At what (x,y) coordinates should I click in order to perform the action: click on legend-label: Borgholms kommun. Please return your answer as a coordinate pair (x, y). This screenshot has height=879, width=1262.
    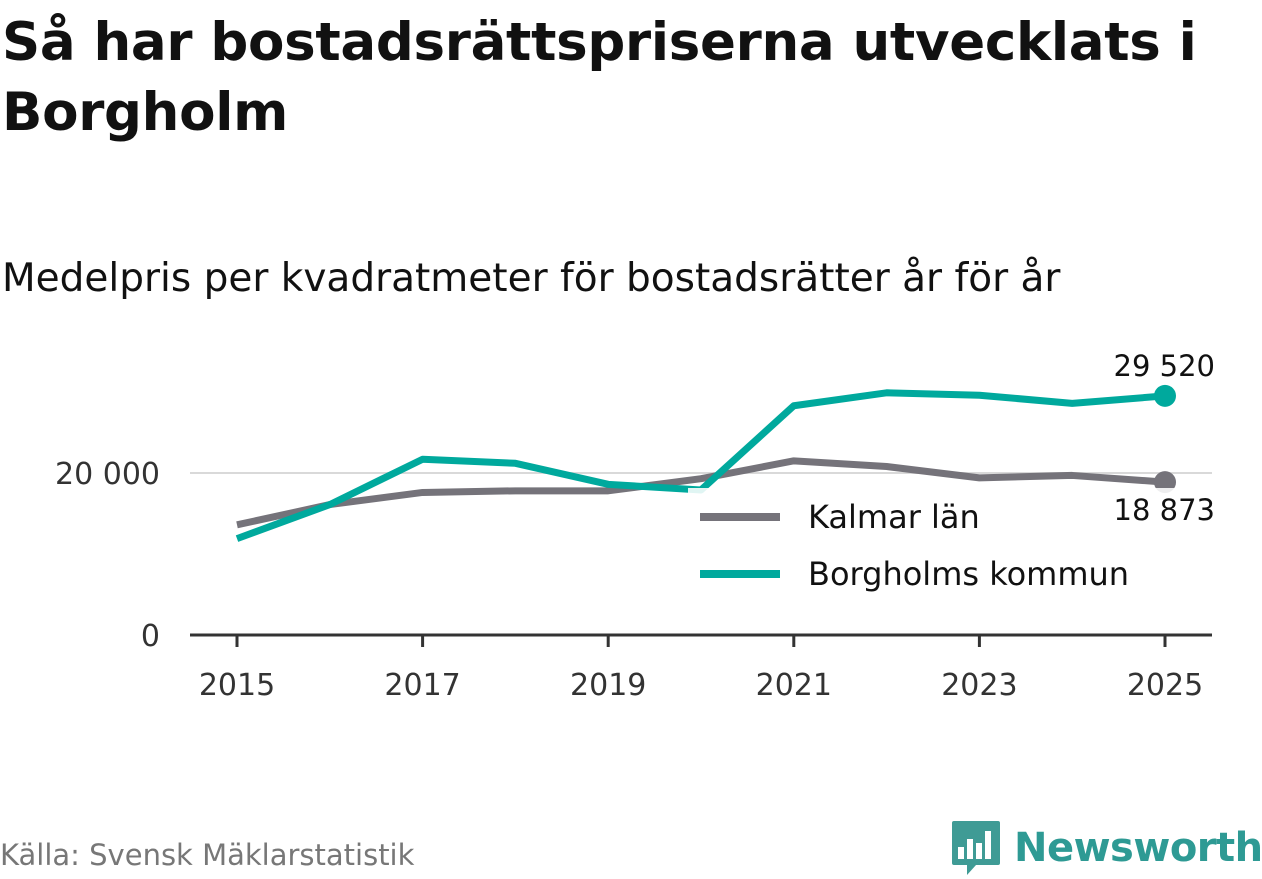
    Looking at the image, I should click on (968, 574).